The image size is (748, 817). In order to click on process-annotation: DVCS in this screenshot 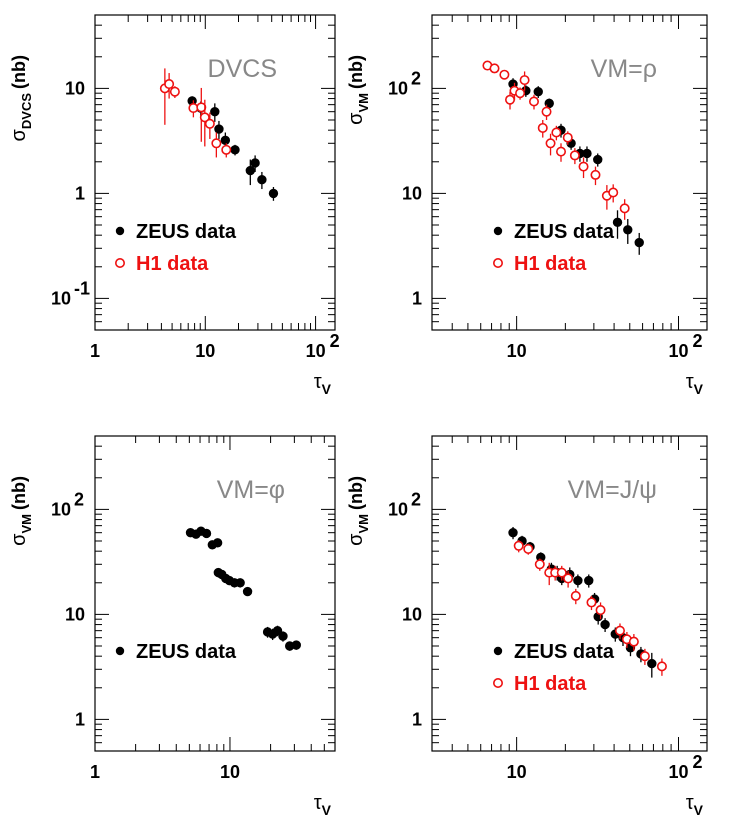, I will do `click(242, 69)`.